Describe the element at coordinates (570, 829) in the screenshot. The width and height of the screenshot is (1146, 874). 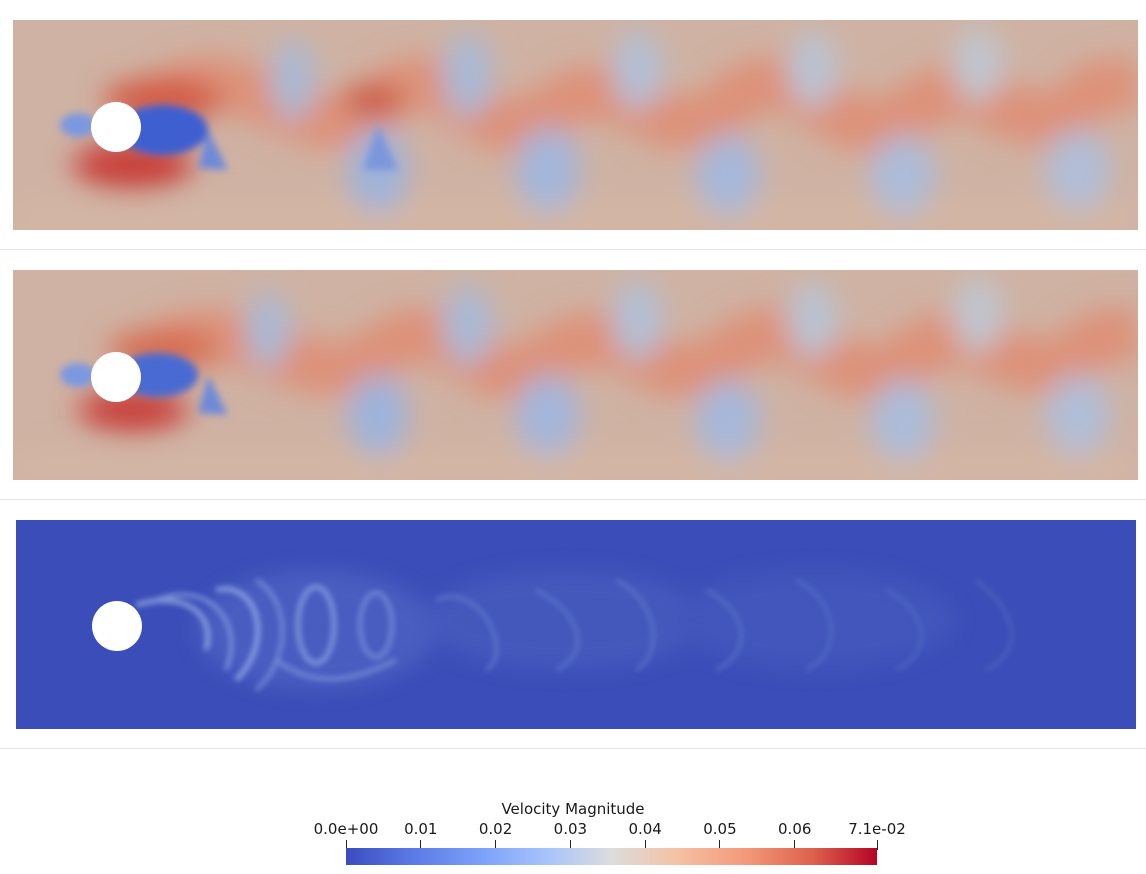
I see `tick-label: 0.03` at that location.